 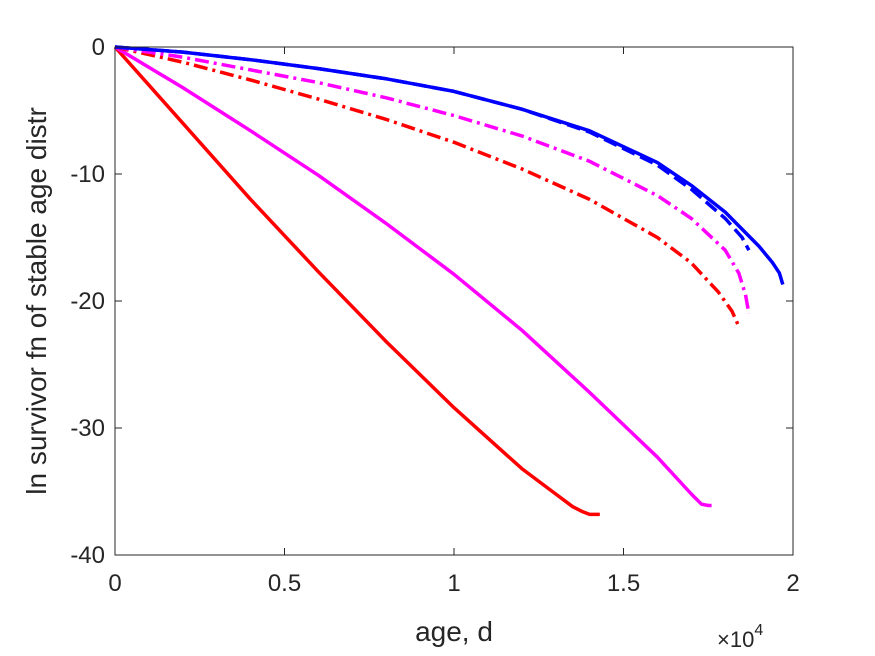 I want to click on x-tick-label: 1.5, so click(x=623, y=583).